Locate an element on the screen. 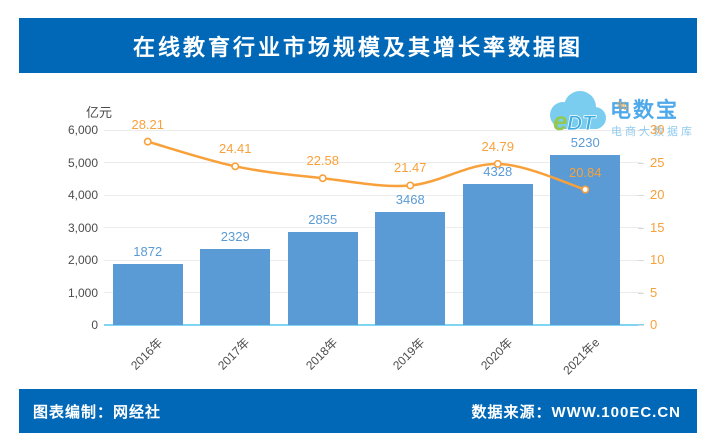 The height and width of the screenshot is (440, 716). right-axis-tick-label: 30 is located at coordinates (657, 129).